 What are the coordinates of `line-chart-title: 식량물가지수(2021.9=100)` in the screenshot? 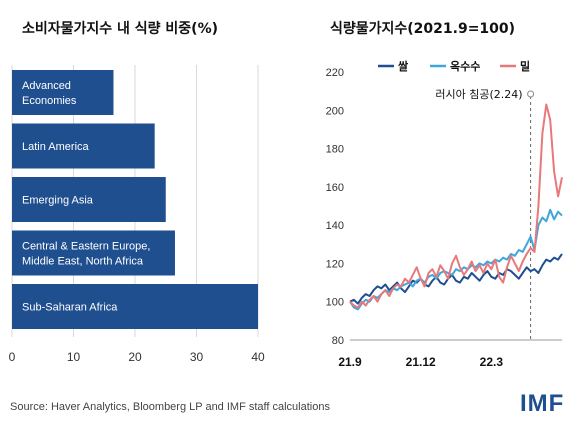 It's located at (423, 29).